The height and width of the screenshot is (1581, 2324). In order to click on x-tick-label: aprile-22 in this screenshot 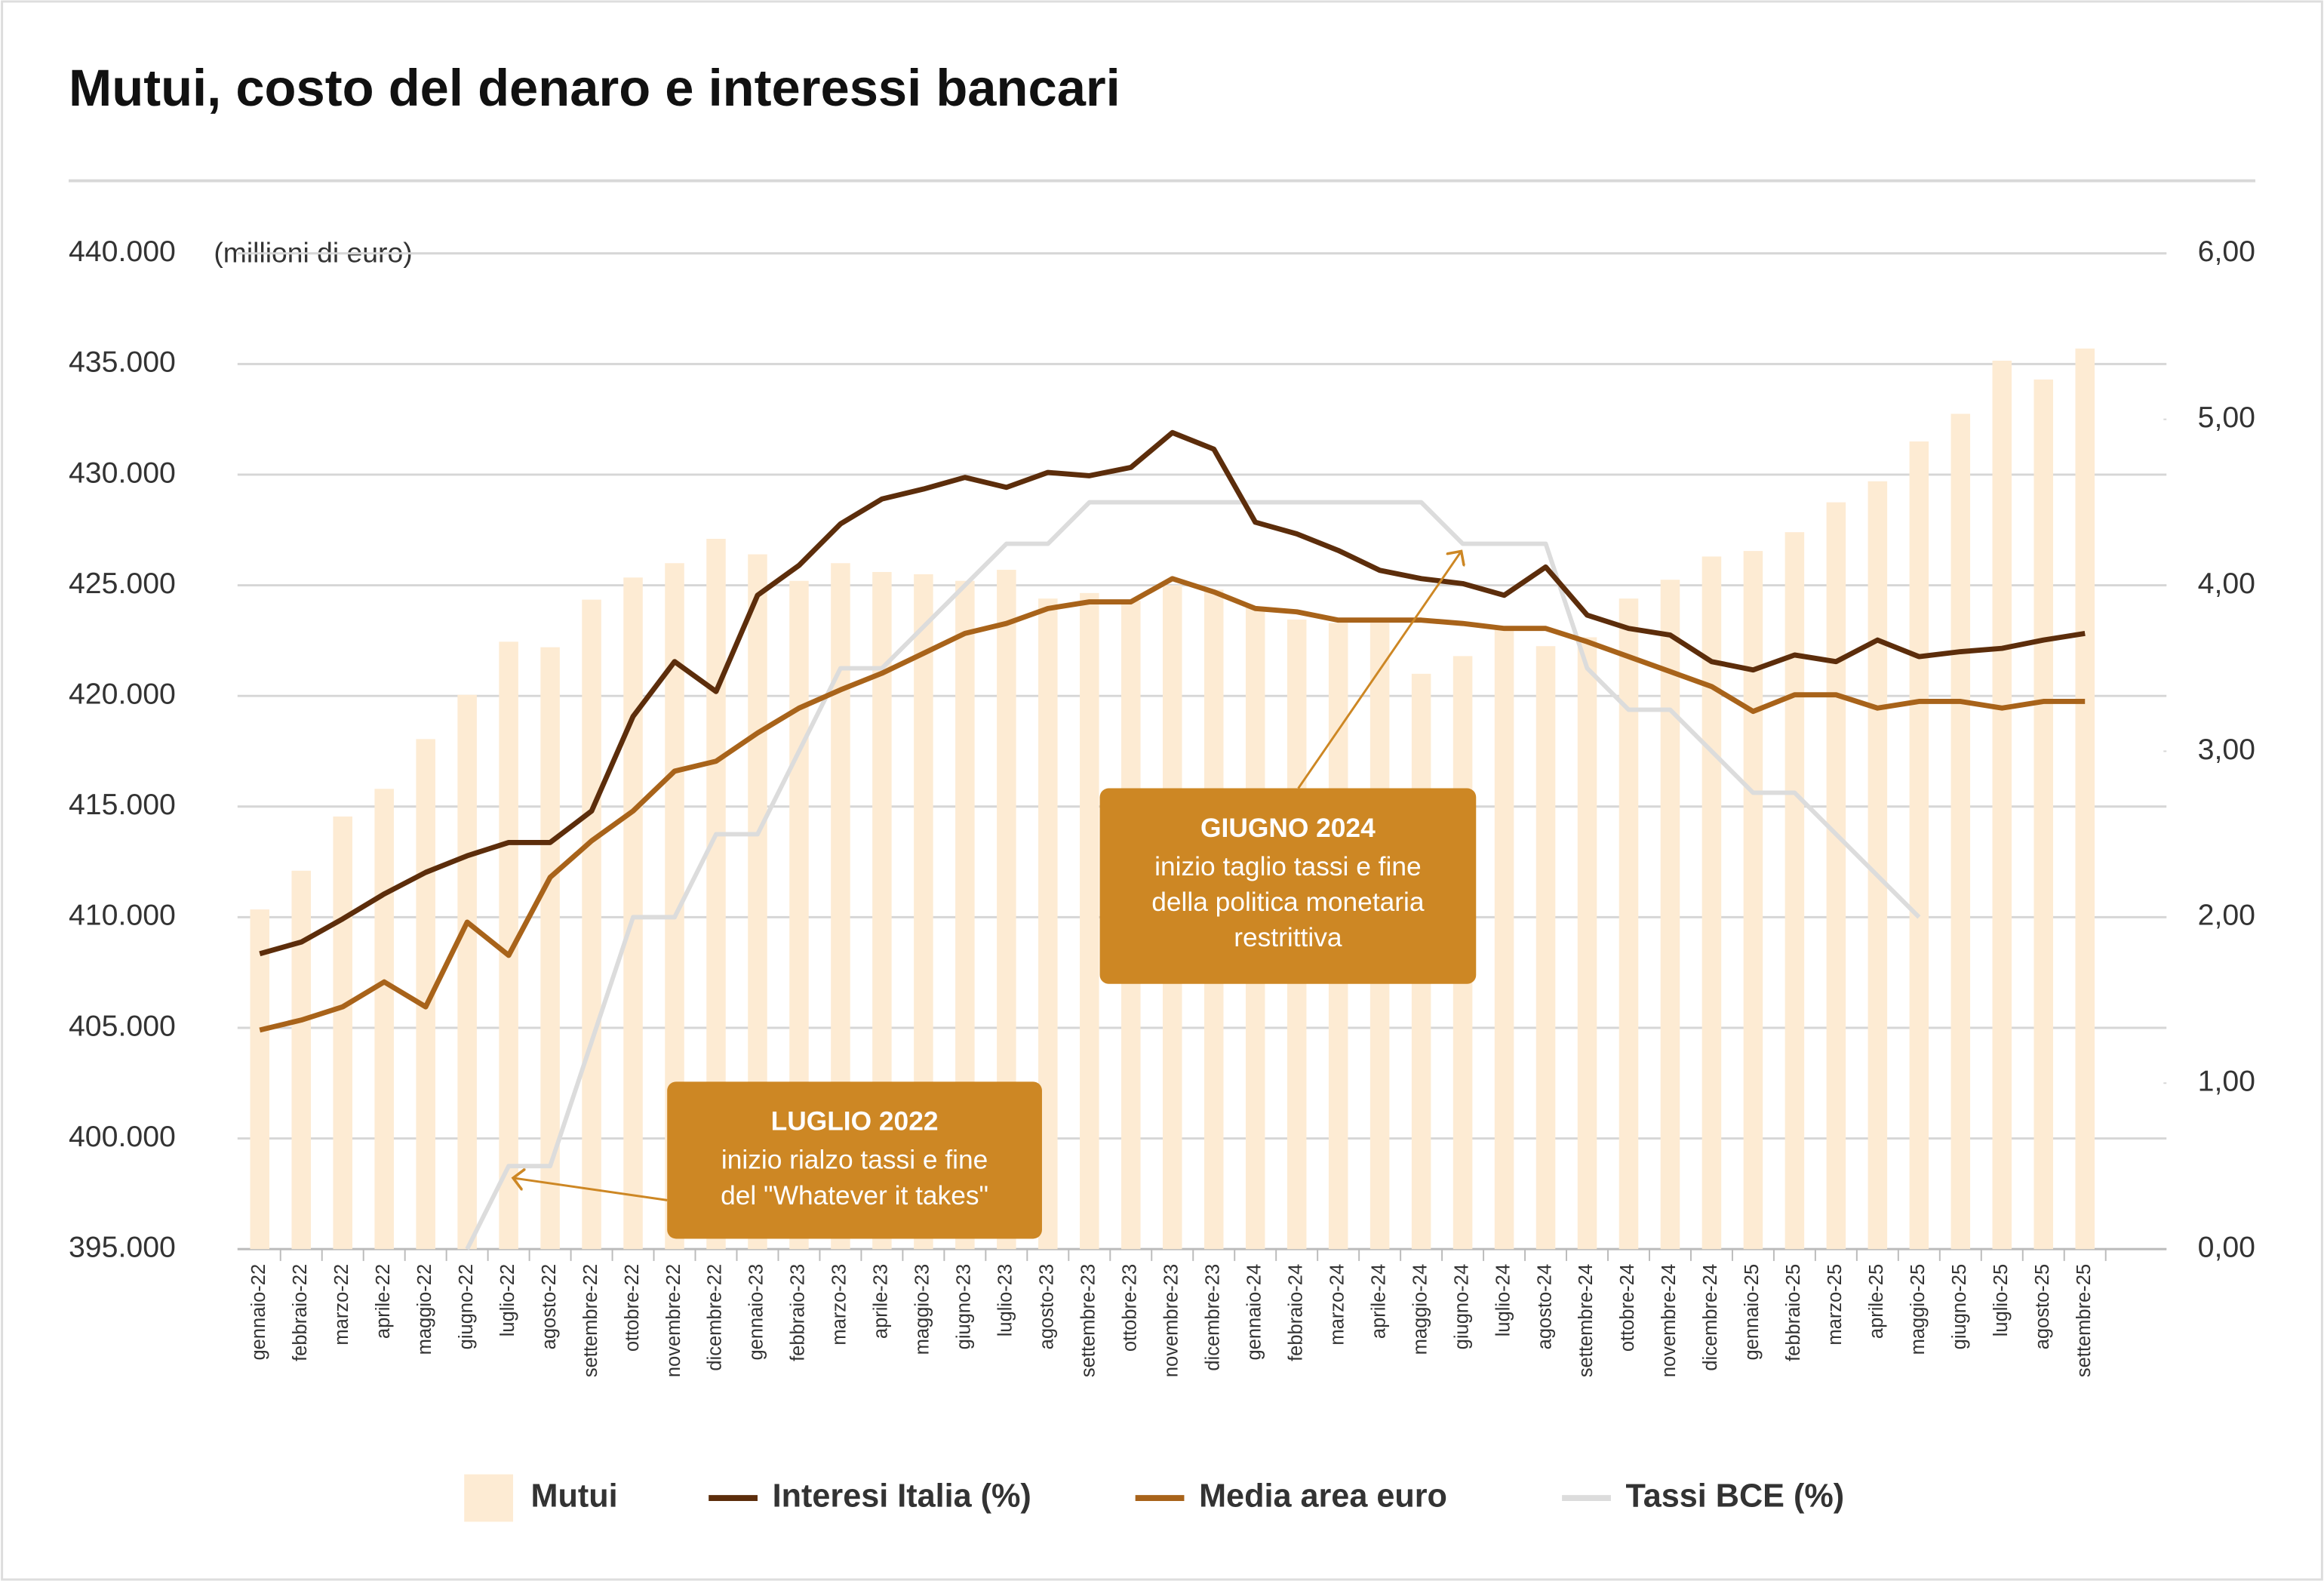, I will do `click(383, 1301)`.